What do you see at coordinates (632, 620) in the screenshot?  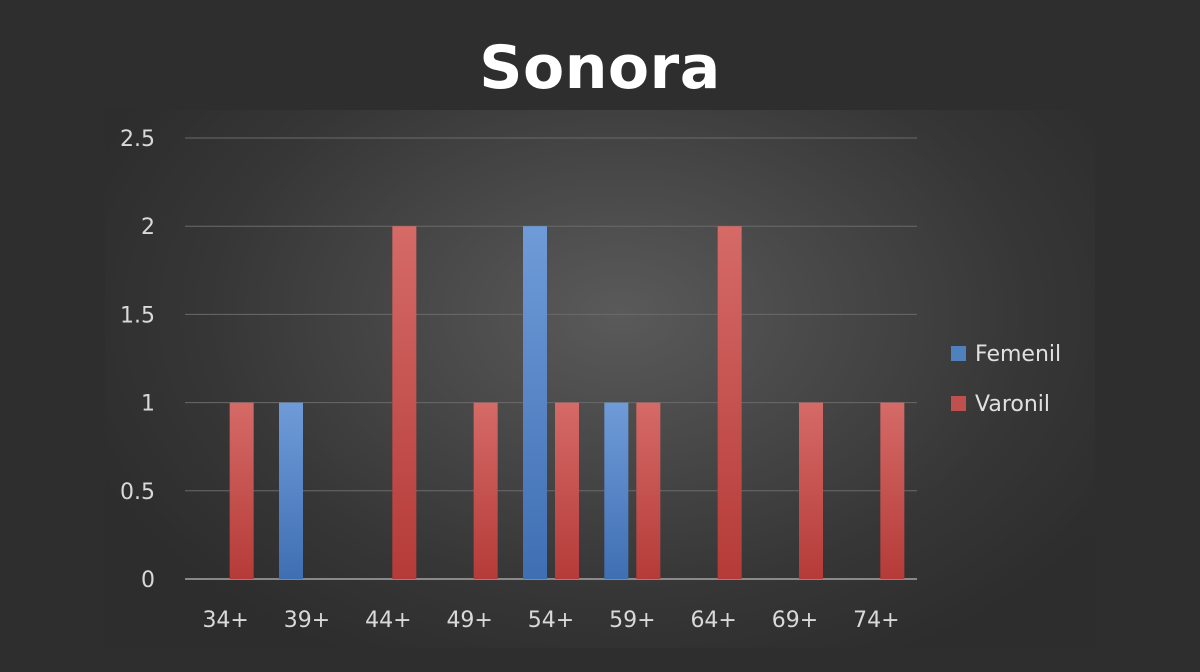 I see `x-tick-label: 59+` at bounding box center [632, 620].